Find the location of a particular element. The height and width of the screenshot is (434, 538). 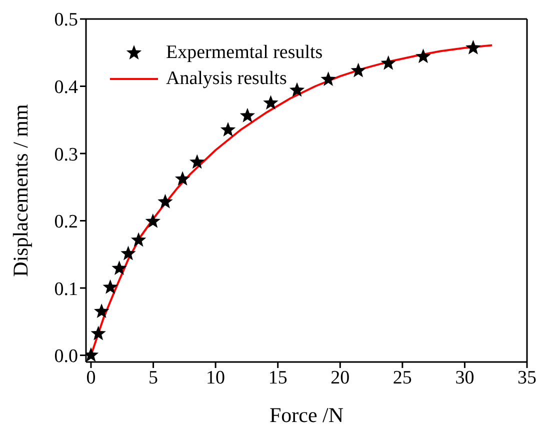

x-tick-label: 30 is located at coordinates (464, 377).